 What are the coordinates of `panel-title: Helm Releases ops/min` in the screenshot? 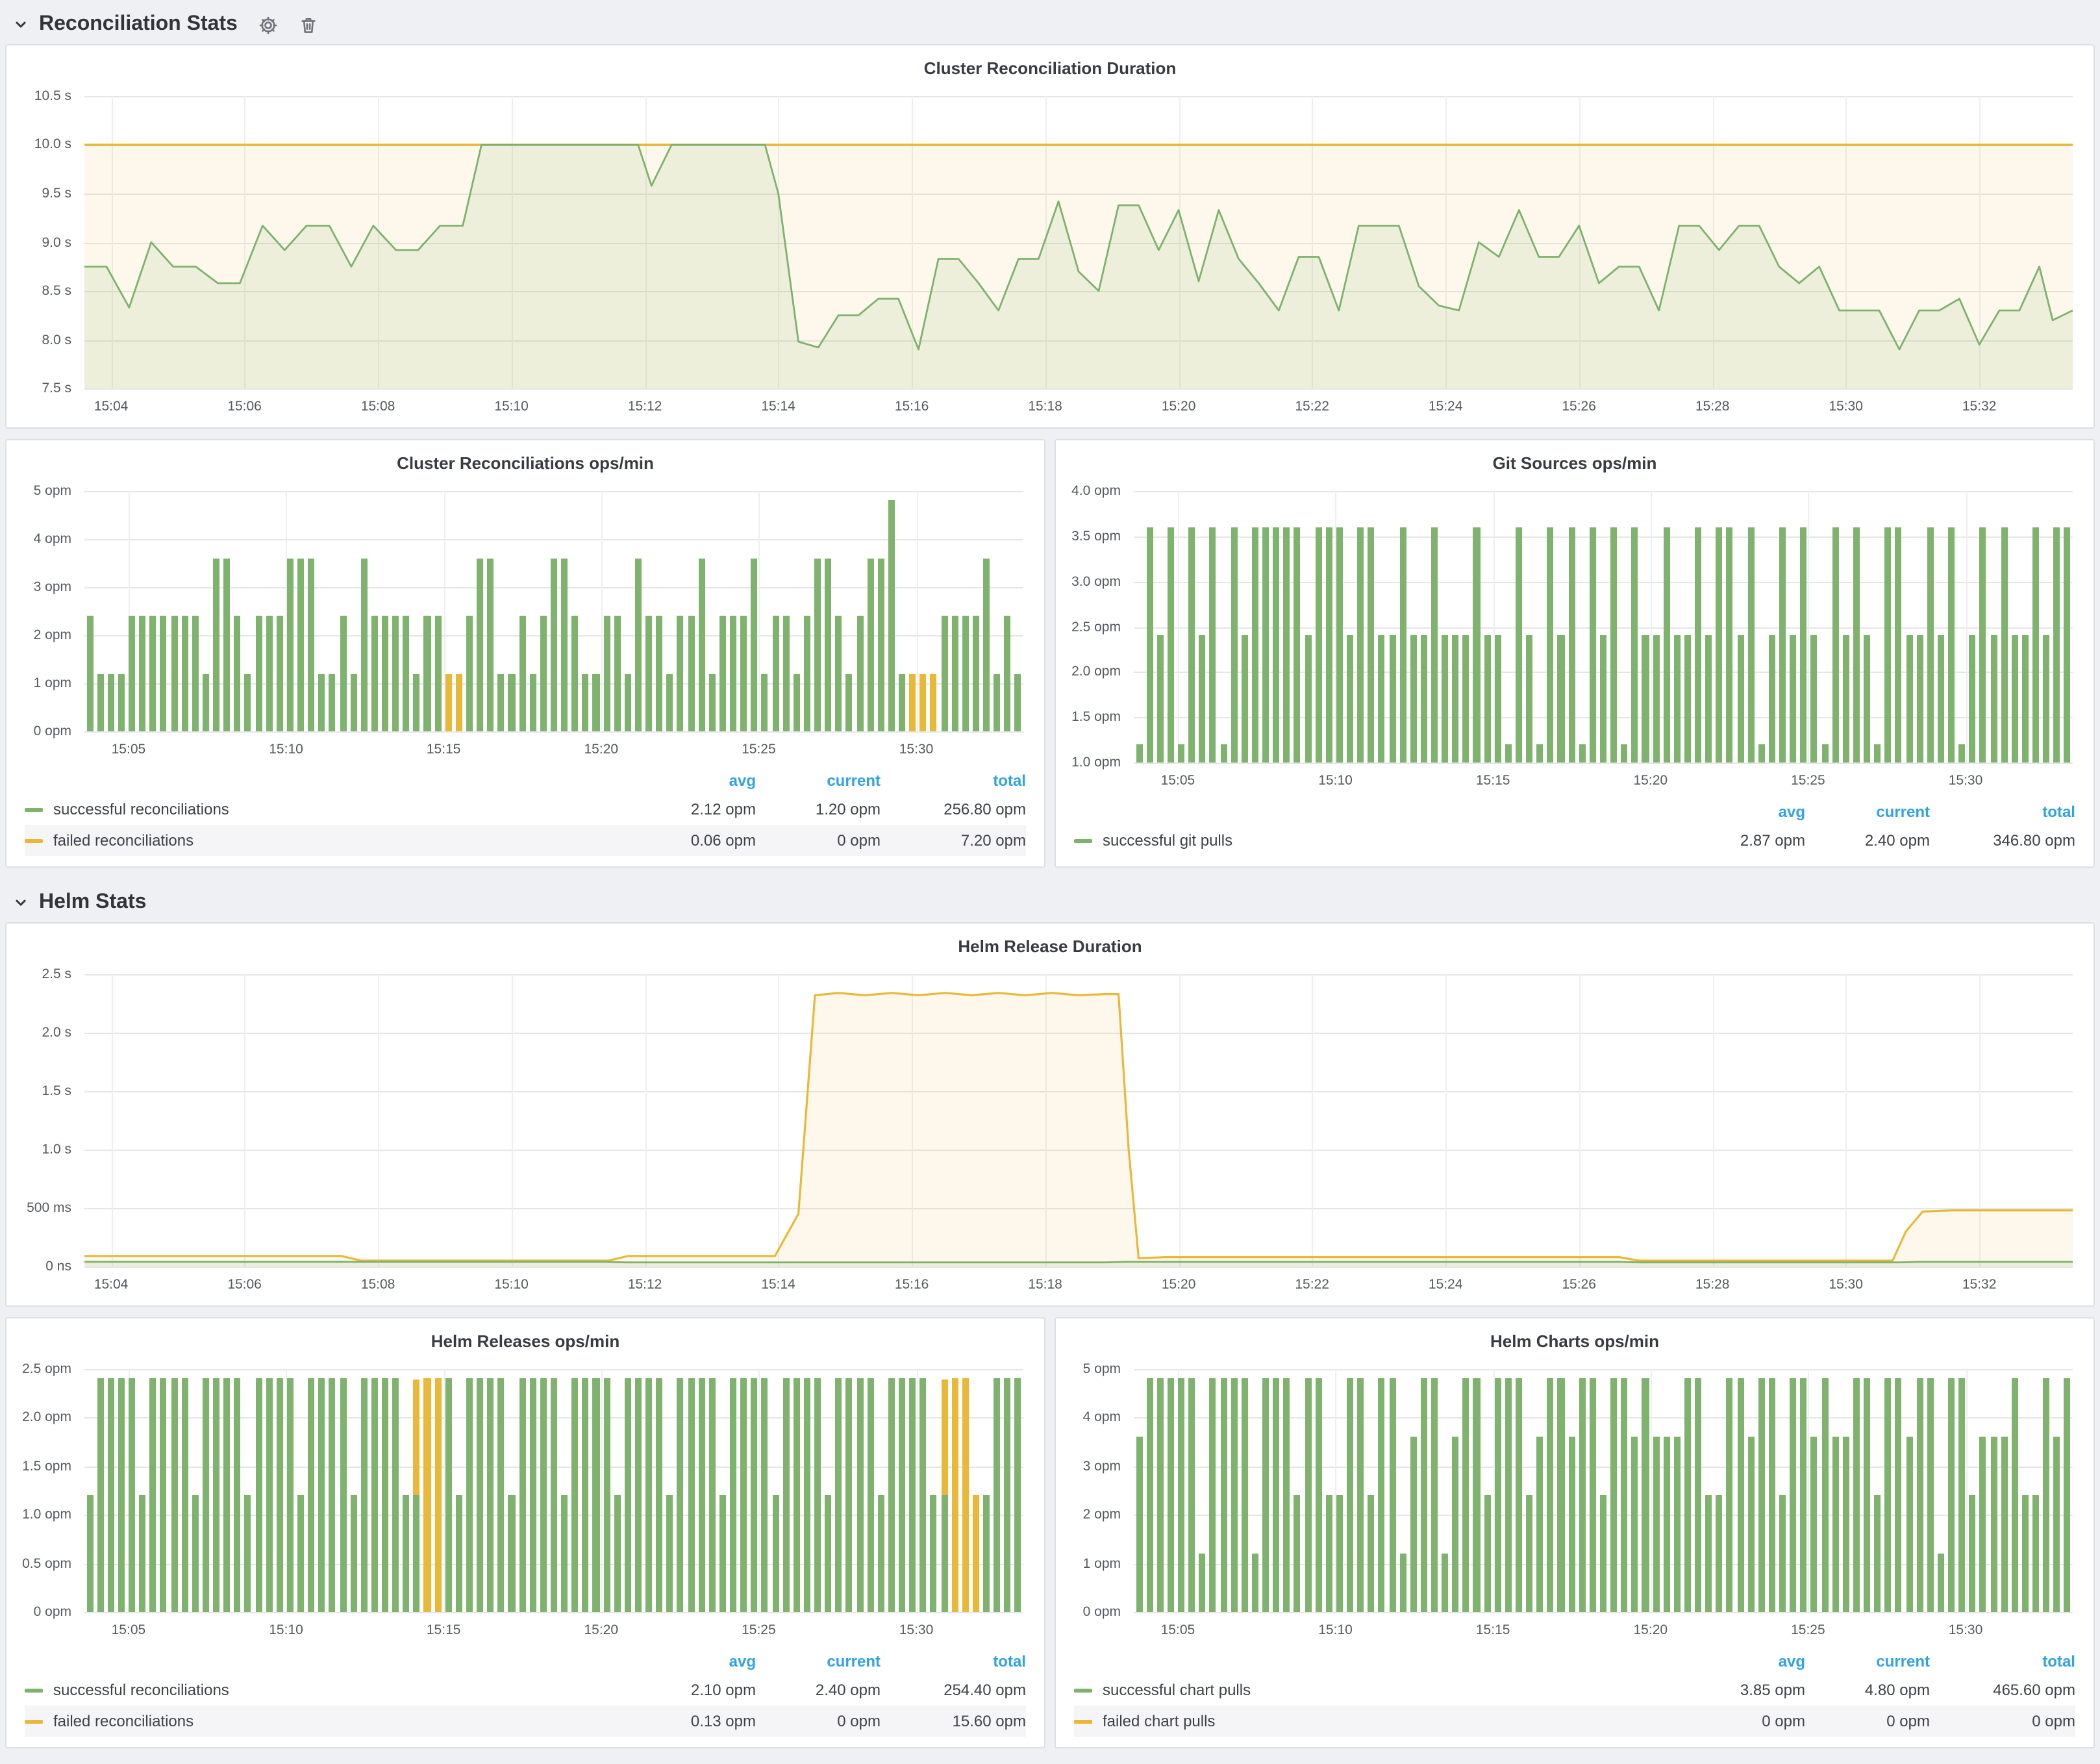 It's located at (525, 1341).